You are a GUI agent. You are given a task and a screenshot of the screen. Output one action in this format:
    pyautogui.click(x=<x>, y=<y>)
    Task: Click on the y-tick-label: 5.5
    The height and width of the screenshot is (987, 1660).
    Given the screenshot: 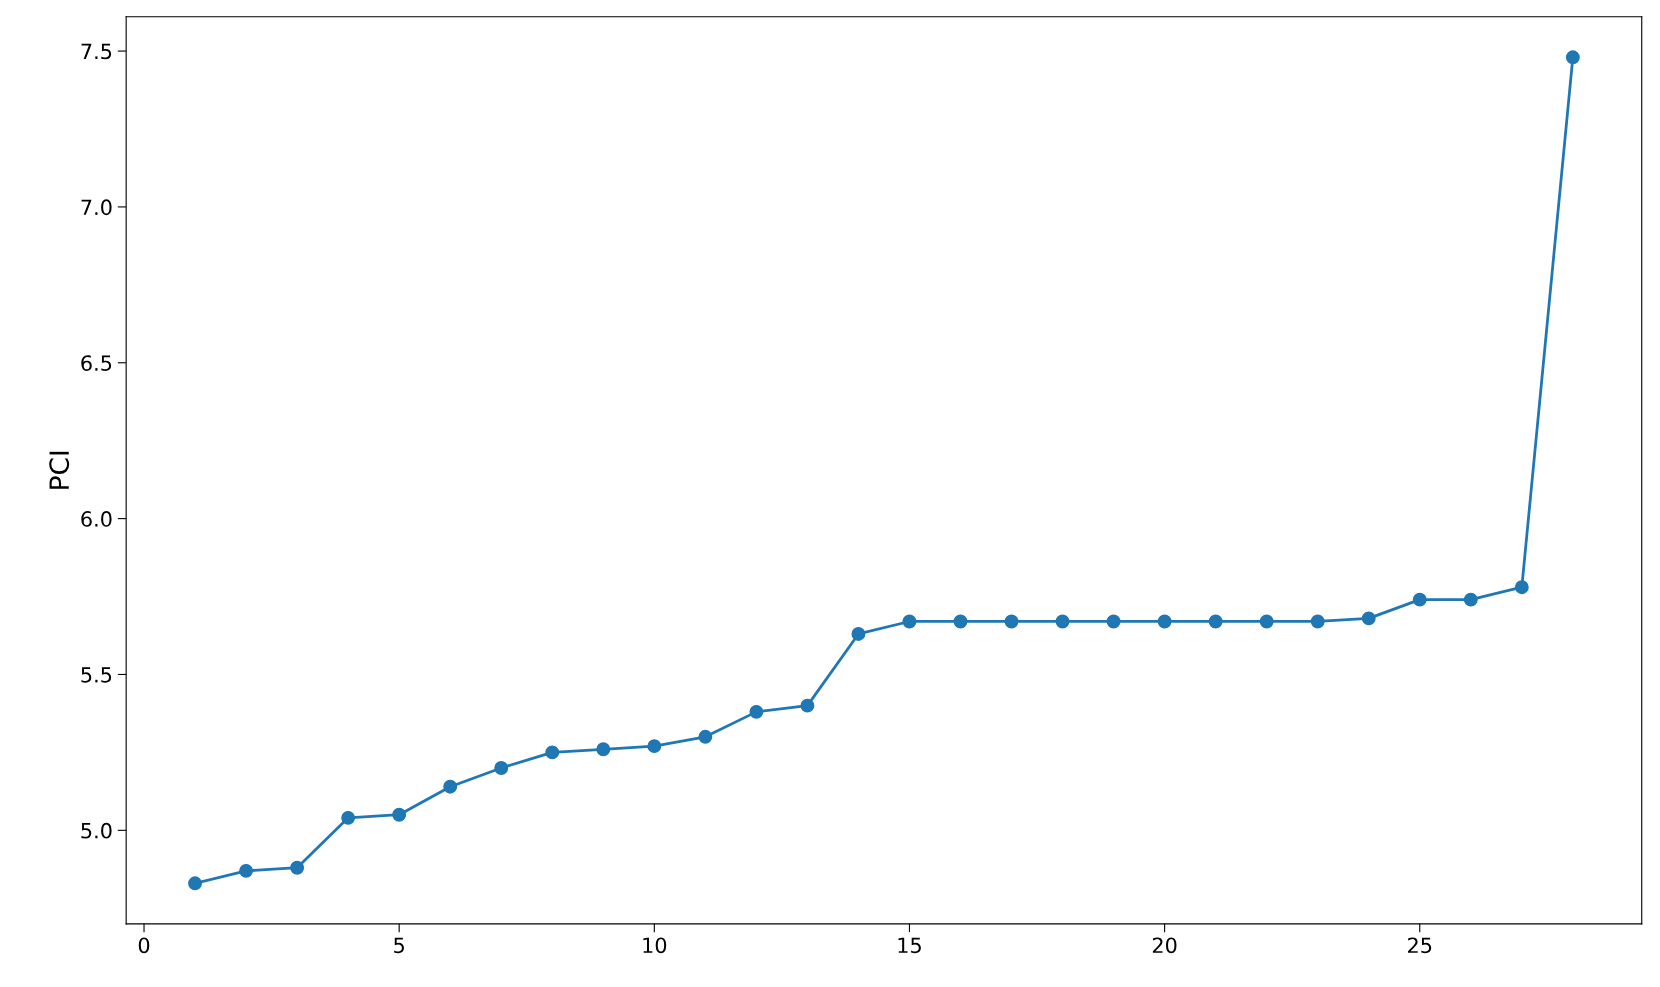 What is the action you would take?
    pyautogui.click(x=96, y=675)
    